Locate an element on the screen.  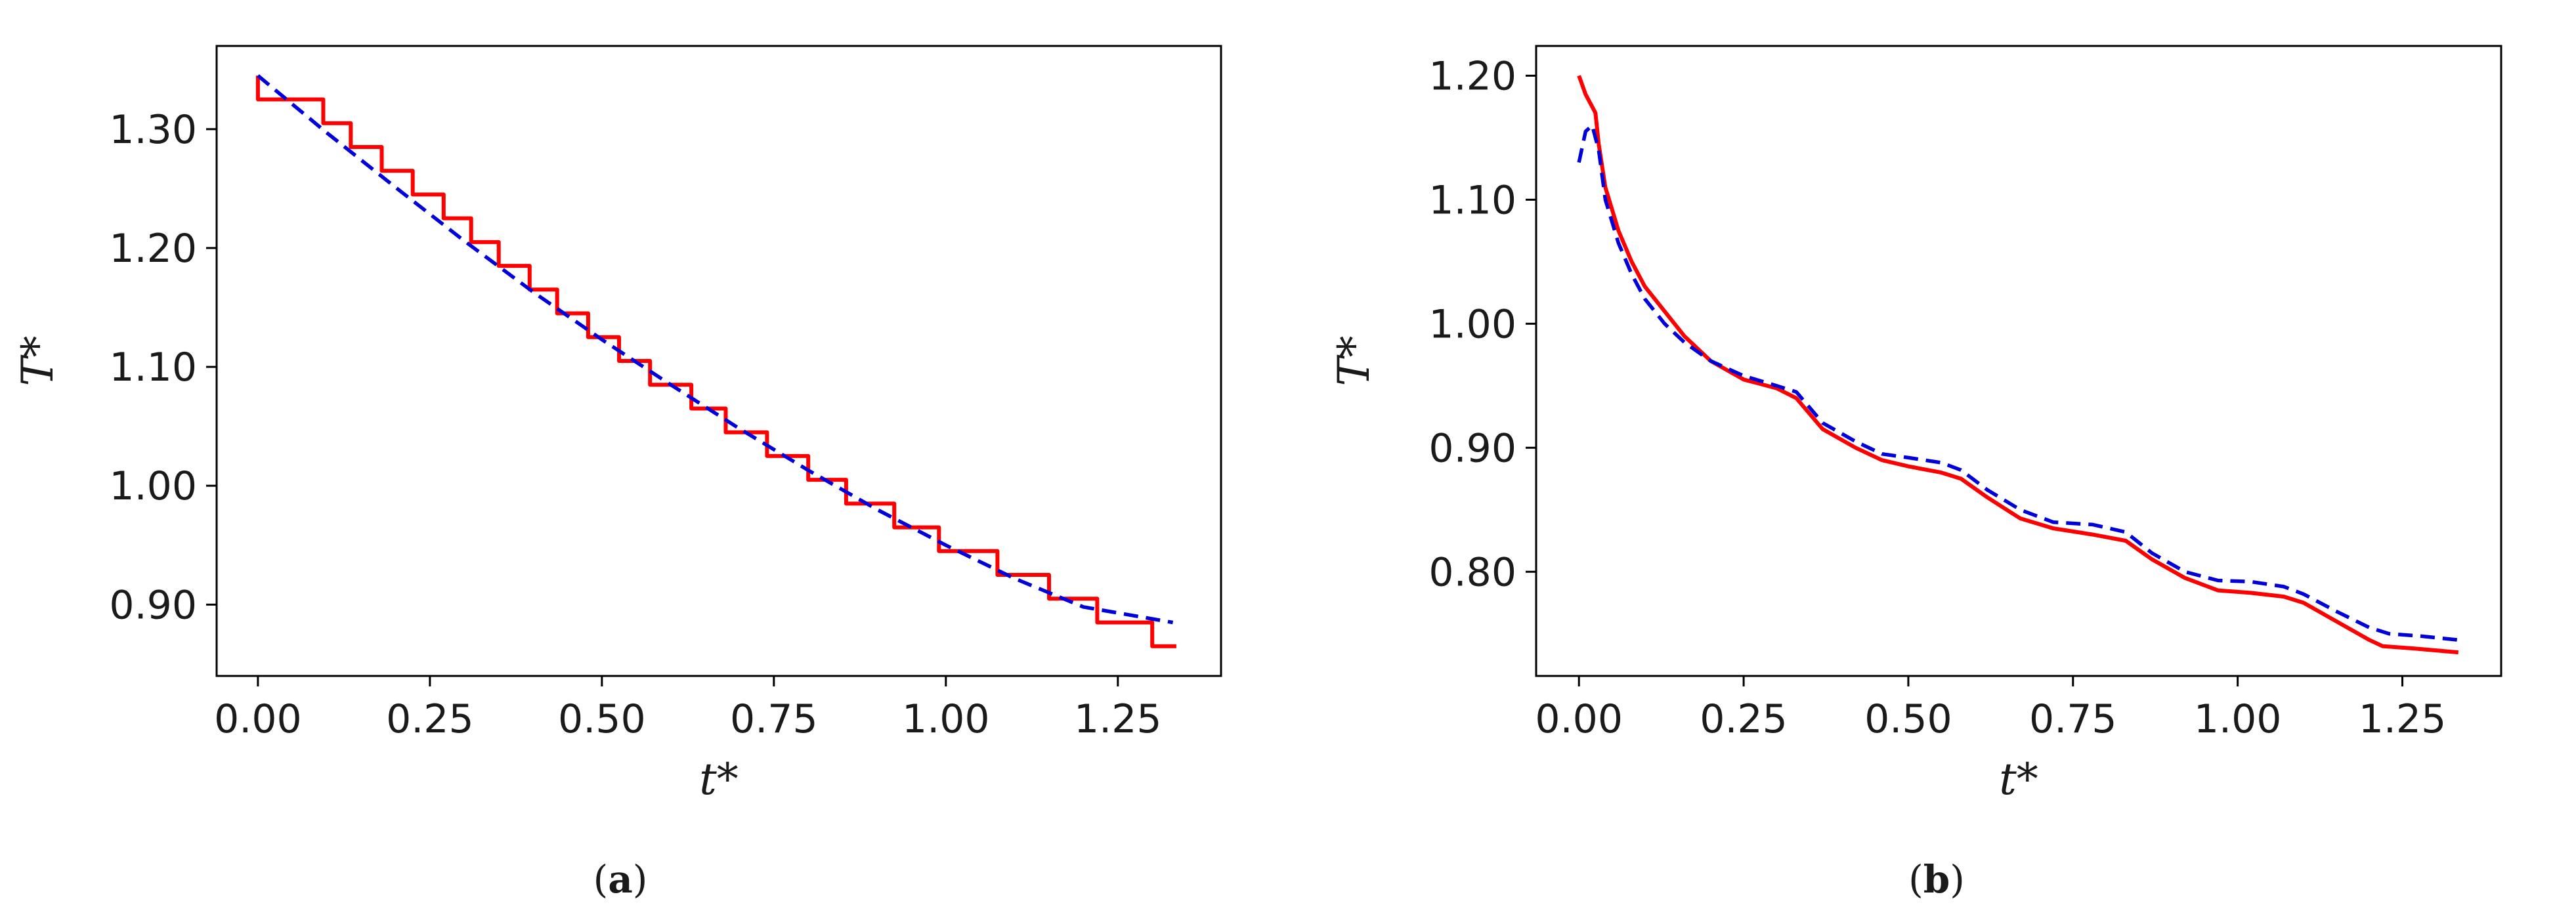
y-tick-label: 1.30 is located at coordinates (153, 130).